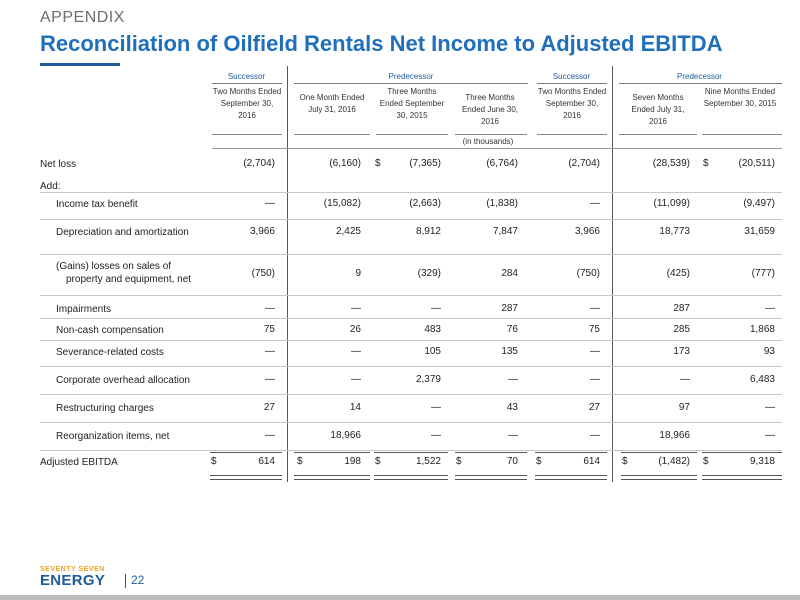  Describe the element at coordinates (358, 273) in the screenshot. I see `table-cell: 9` at that location.